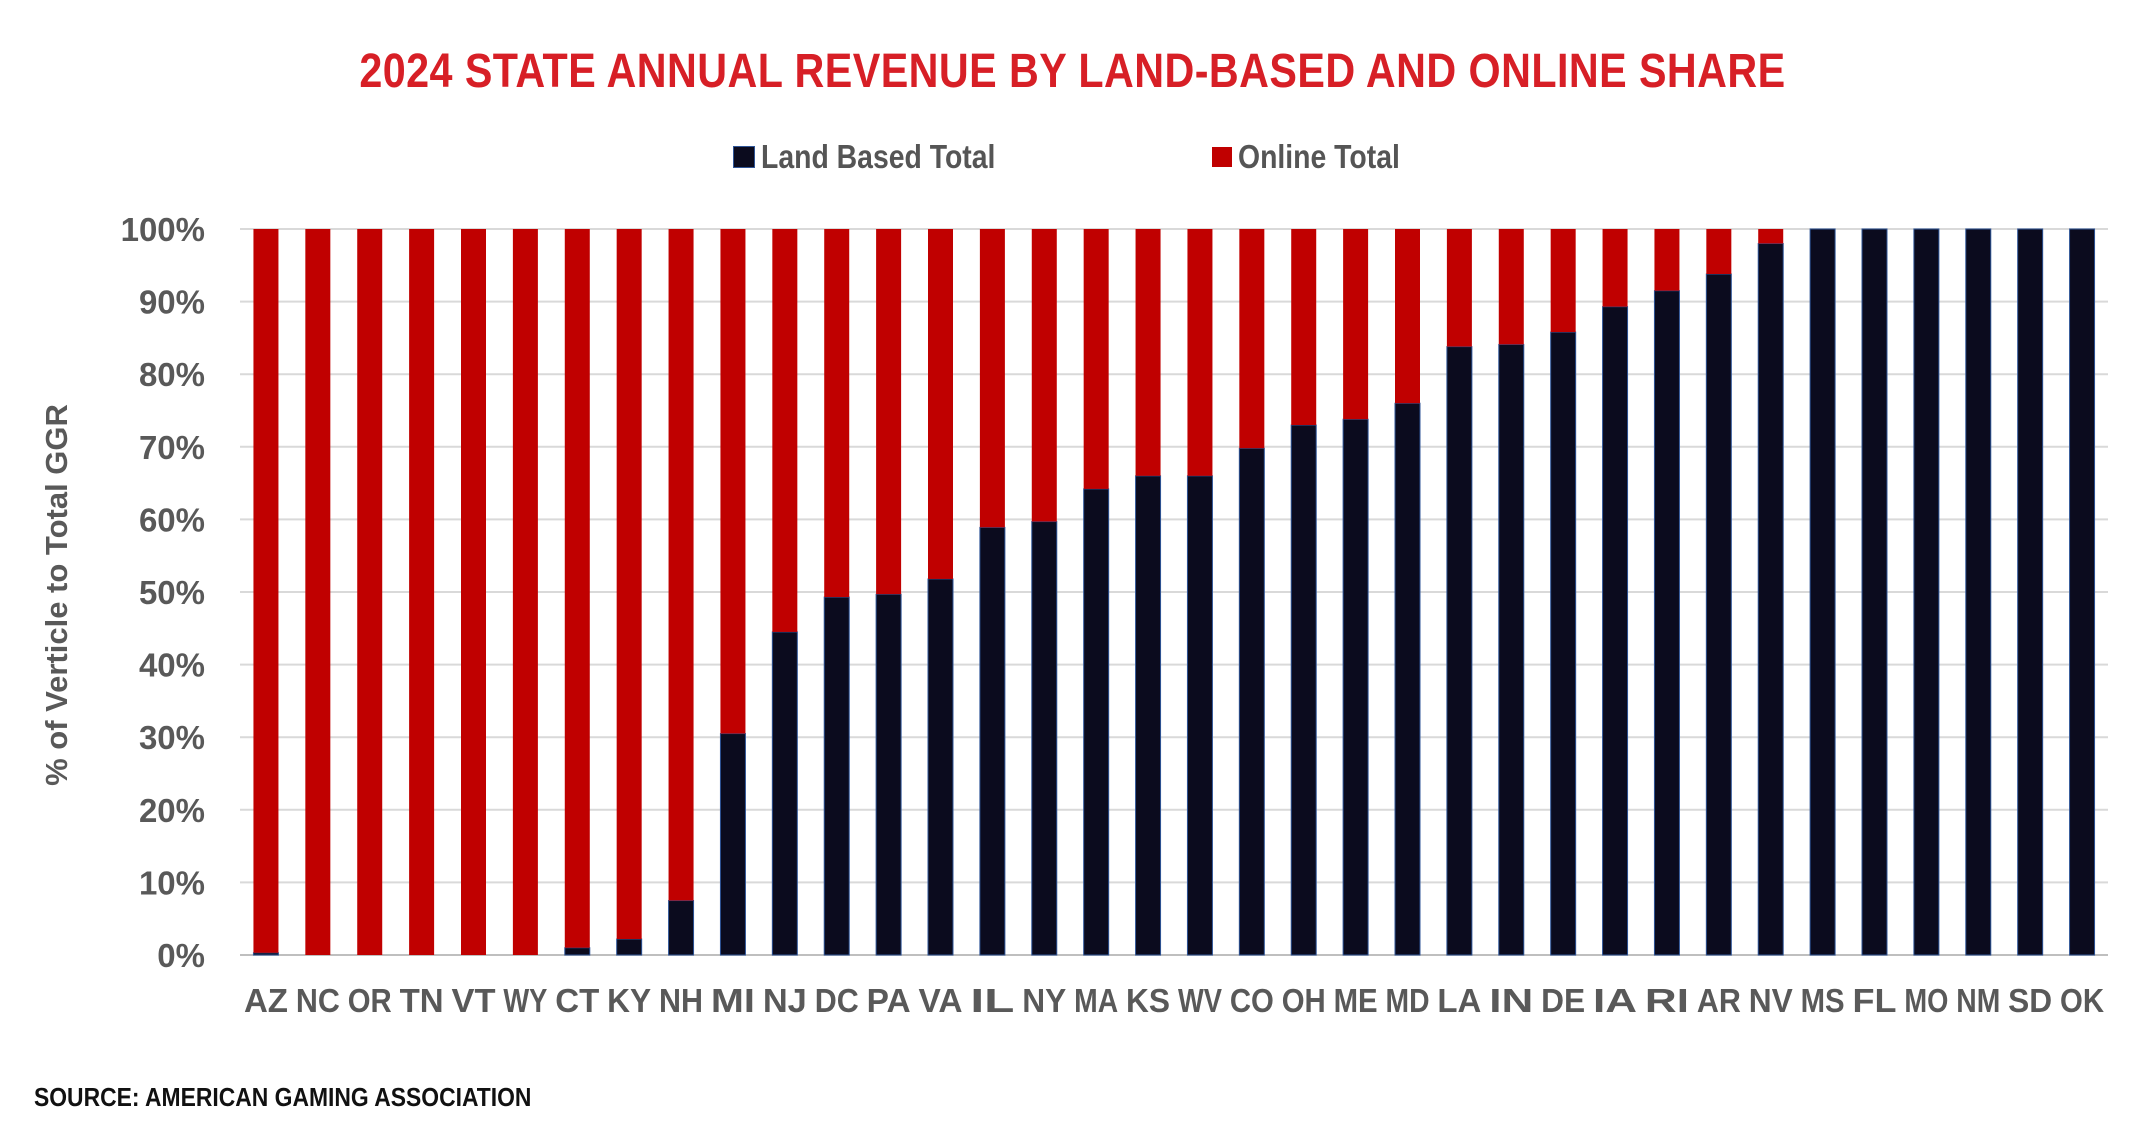 This screenshot has height=1145, width=2145. What do you see at coordinates (172, 737) in the screenshot?
I see `y-tick-label: 30%` at bounding box center [172, 737].